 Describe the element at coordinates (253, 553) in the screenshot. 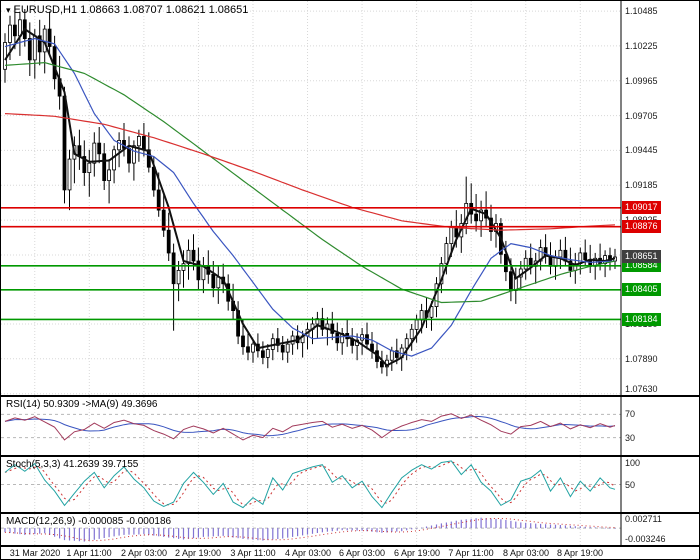

I see `time-axis-label: 3 Apr 11:00` at that location.